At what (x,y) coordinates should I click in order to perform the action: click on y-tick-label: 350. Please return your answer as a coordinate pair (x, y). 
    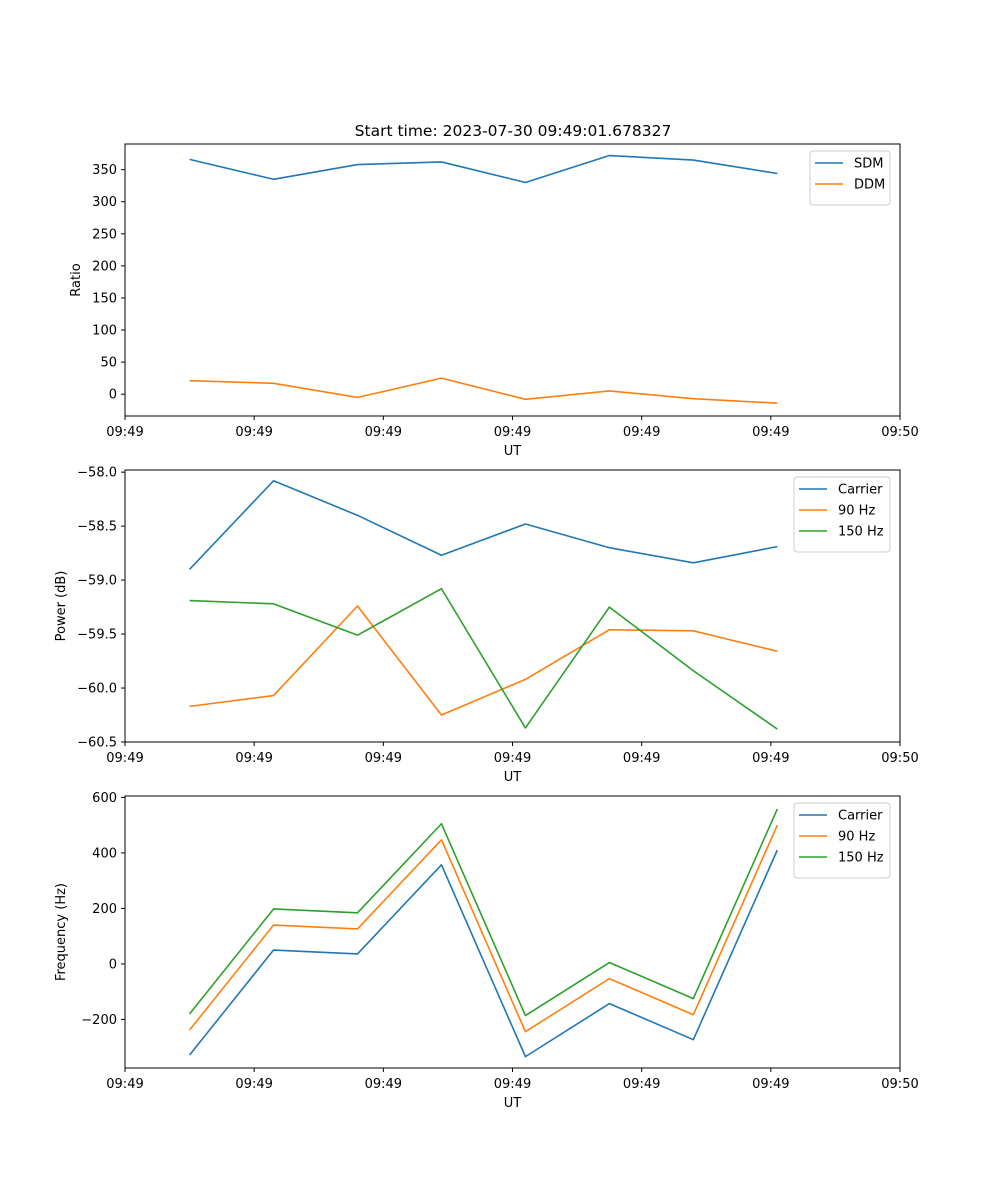
    Looking at the image, I should click on (104, 170).